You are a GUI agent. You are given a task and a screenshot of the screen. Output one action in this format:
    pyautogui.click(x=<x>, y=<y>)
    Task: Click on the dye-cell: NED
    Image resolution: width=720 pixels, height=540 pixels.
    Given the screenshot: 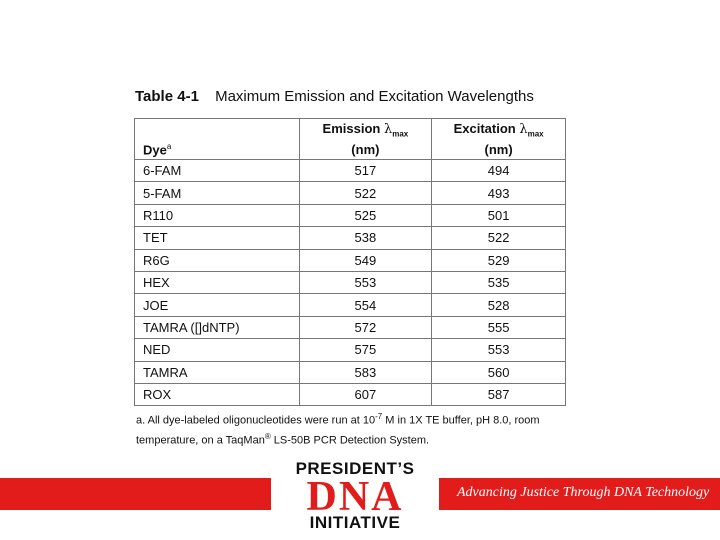 What is the action you would take?
    pyautogui.click(x=217, y=350)
    